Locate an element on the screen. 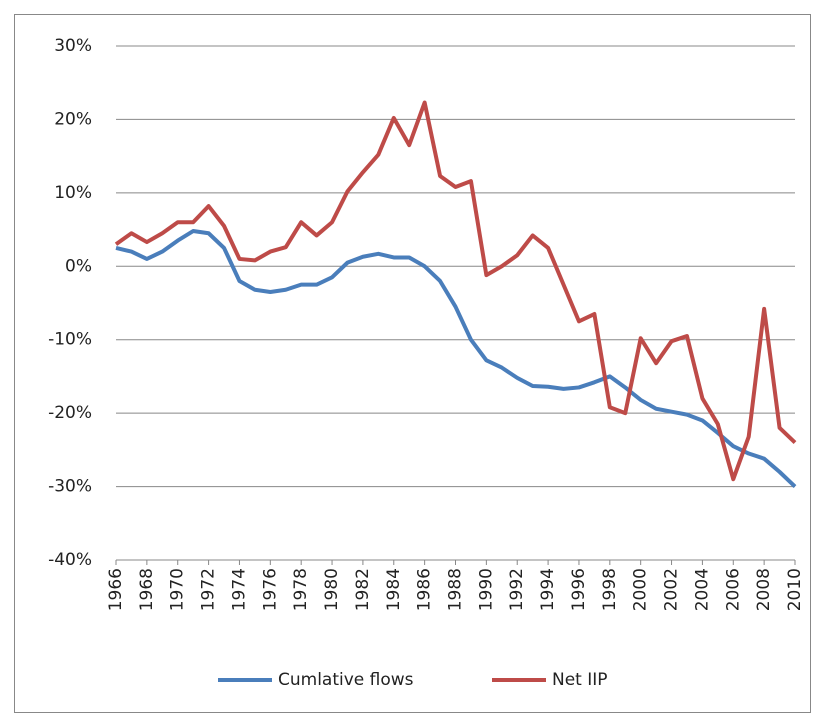 The image size is (818, 714). legend-label: Cumlative flows is located at coordinates (346, 680).